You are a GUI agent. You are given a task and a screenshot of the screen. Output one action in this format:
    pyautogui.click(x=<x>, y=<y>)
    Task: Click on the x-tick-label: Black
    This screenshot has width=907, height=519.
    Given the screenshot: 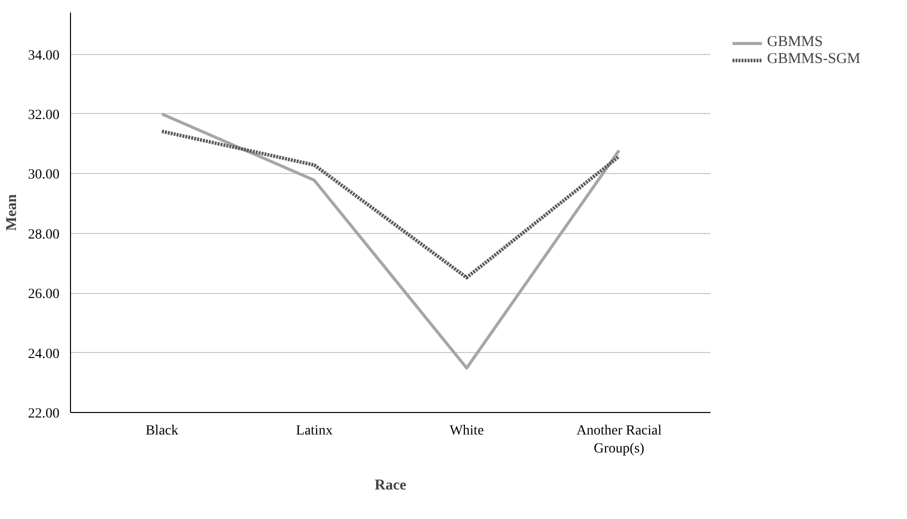 What is the action you would take?
    pyautogui.click(x=162, y=431)
    